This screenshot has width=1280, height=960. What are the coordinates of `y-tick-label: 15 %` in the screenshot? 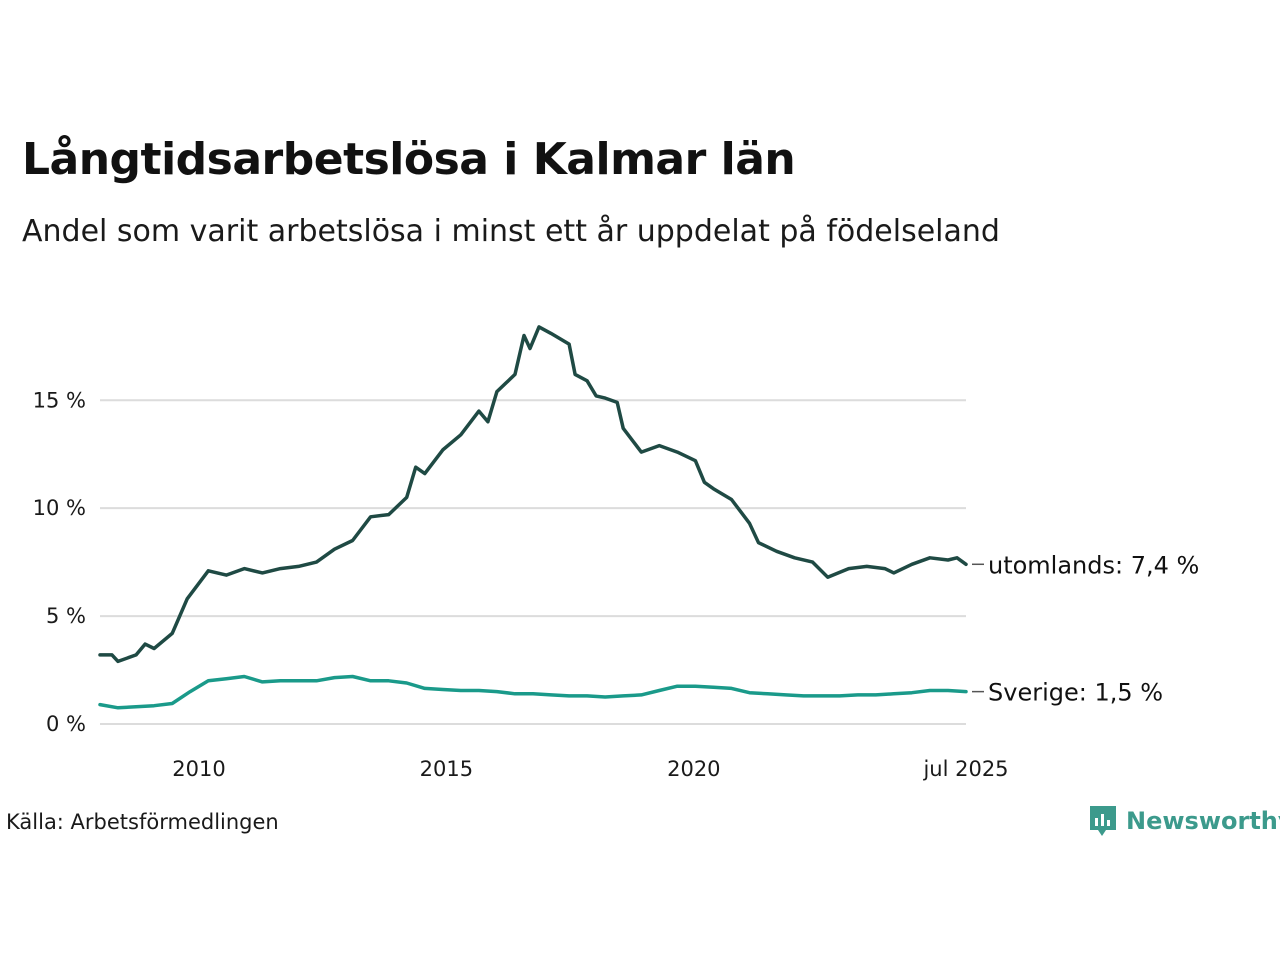 It's located at (59, 400).